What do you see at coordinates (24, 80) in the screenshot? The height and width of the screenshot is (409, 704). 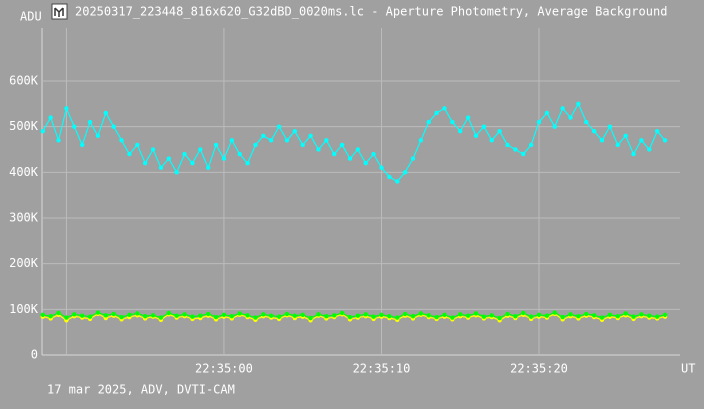 I see `y-tick-label: 600K` at bounding box center [24, 80].